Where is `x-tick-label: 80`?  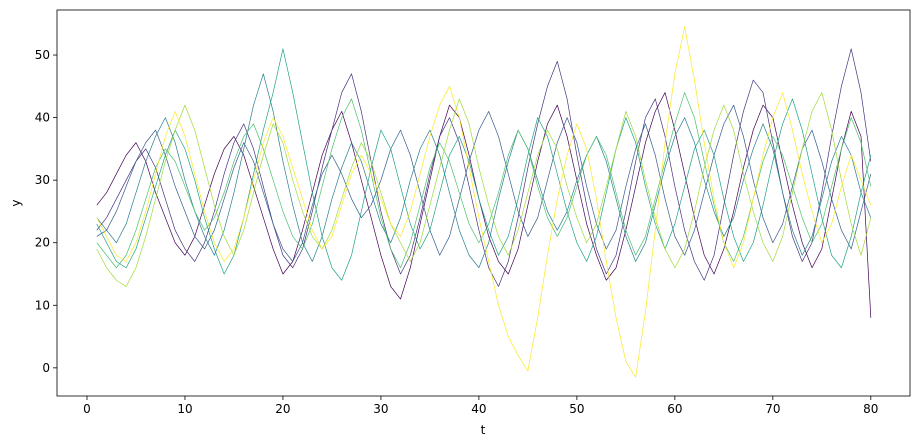 x-tick-label: 80 is located at coordinates (870, 409).